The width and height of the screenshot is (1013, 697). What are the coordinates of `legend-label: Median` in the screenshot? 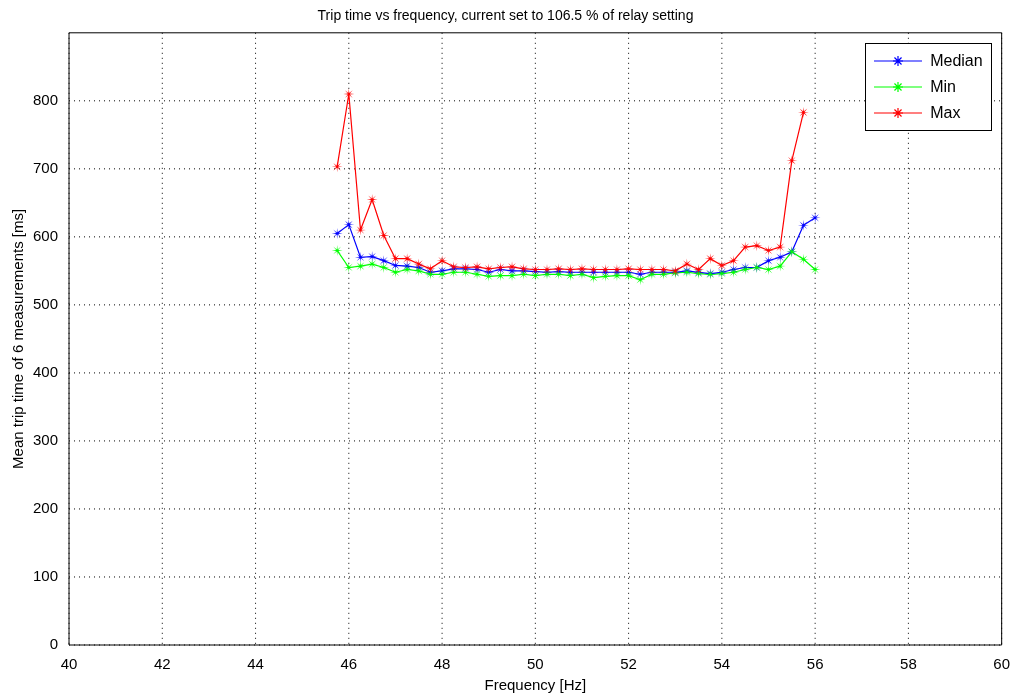 It's located at (956, 60).